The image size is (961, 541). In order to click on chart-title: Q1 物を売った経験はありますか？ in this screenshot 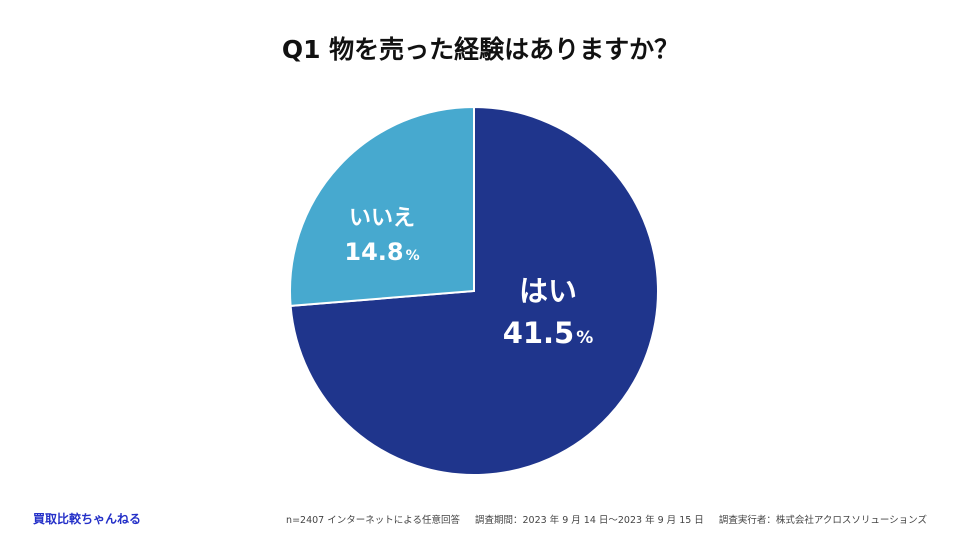, I will do `click(480, 49)`.